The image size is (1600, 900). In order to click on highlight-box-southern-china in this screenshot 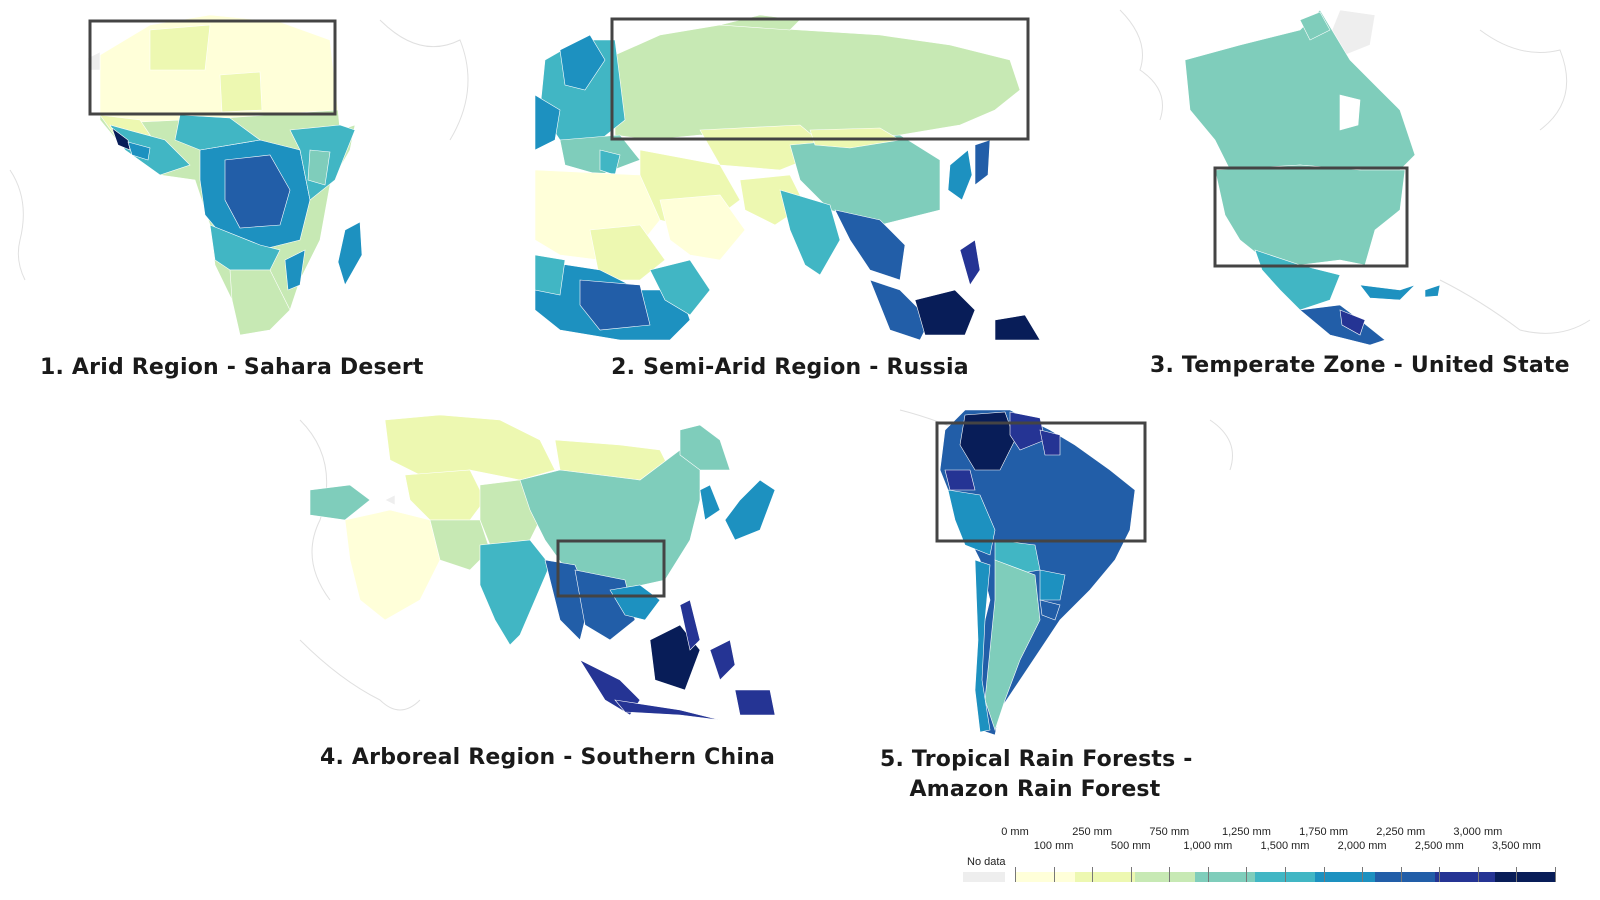, I will do `click(611, 568)`.